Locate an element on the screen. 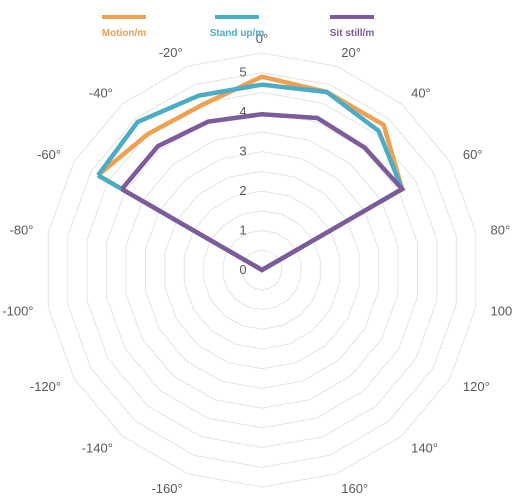 This screenshot has width=512, height=497. angle-tick-label: 100° is located at coordinates (501, 310).